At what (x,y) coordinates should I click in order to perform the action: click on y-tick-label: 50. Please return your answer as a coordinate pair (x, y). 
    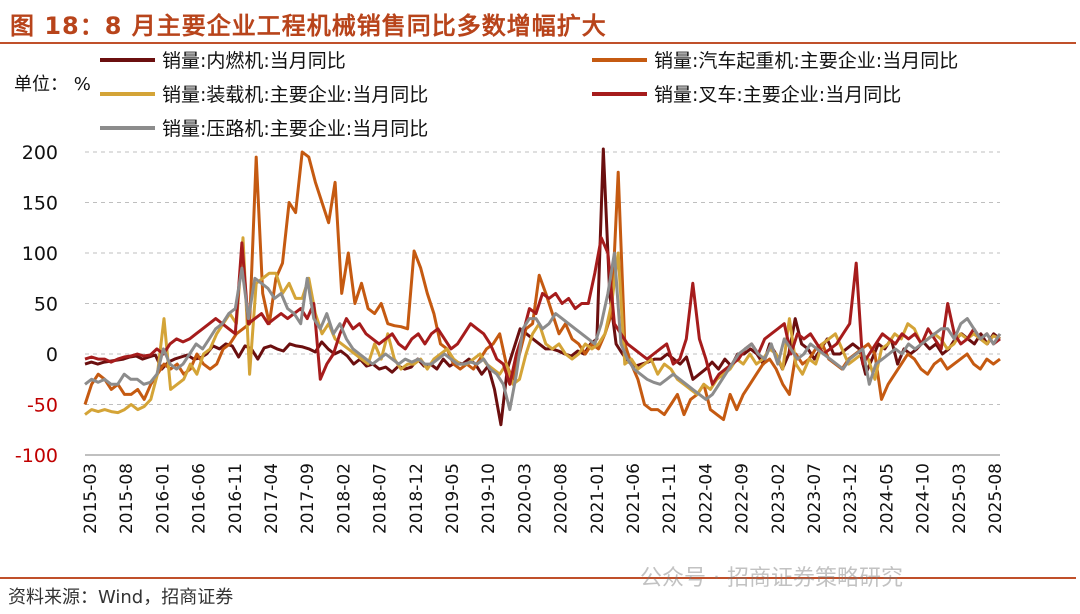
    Looking at the image, I should click on (46, 305).